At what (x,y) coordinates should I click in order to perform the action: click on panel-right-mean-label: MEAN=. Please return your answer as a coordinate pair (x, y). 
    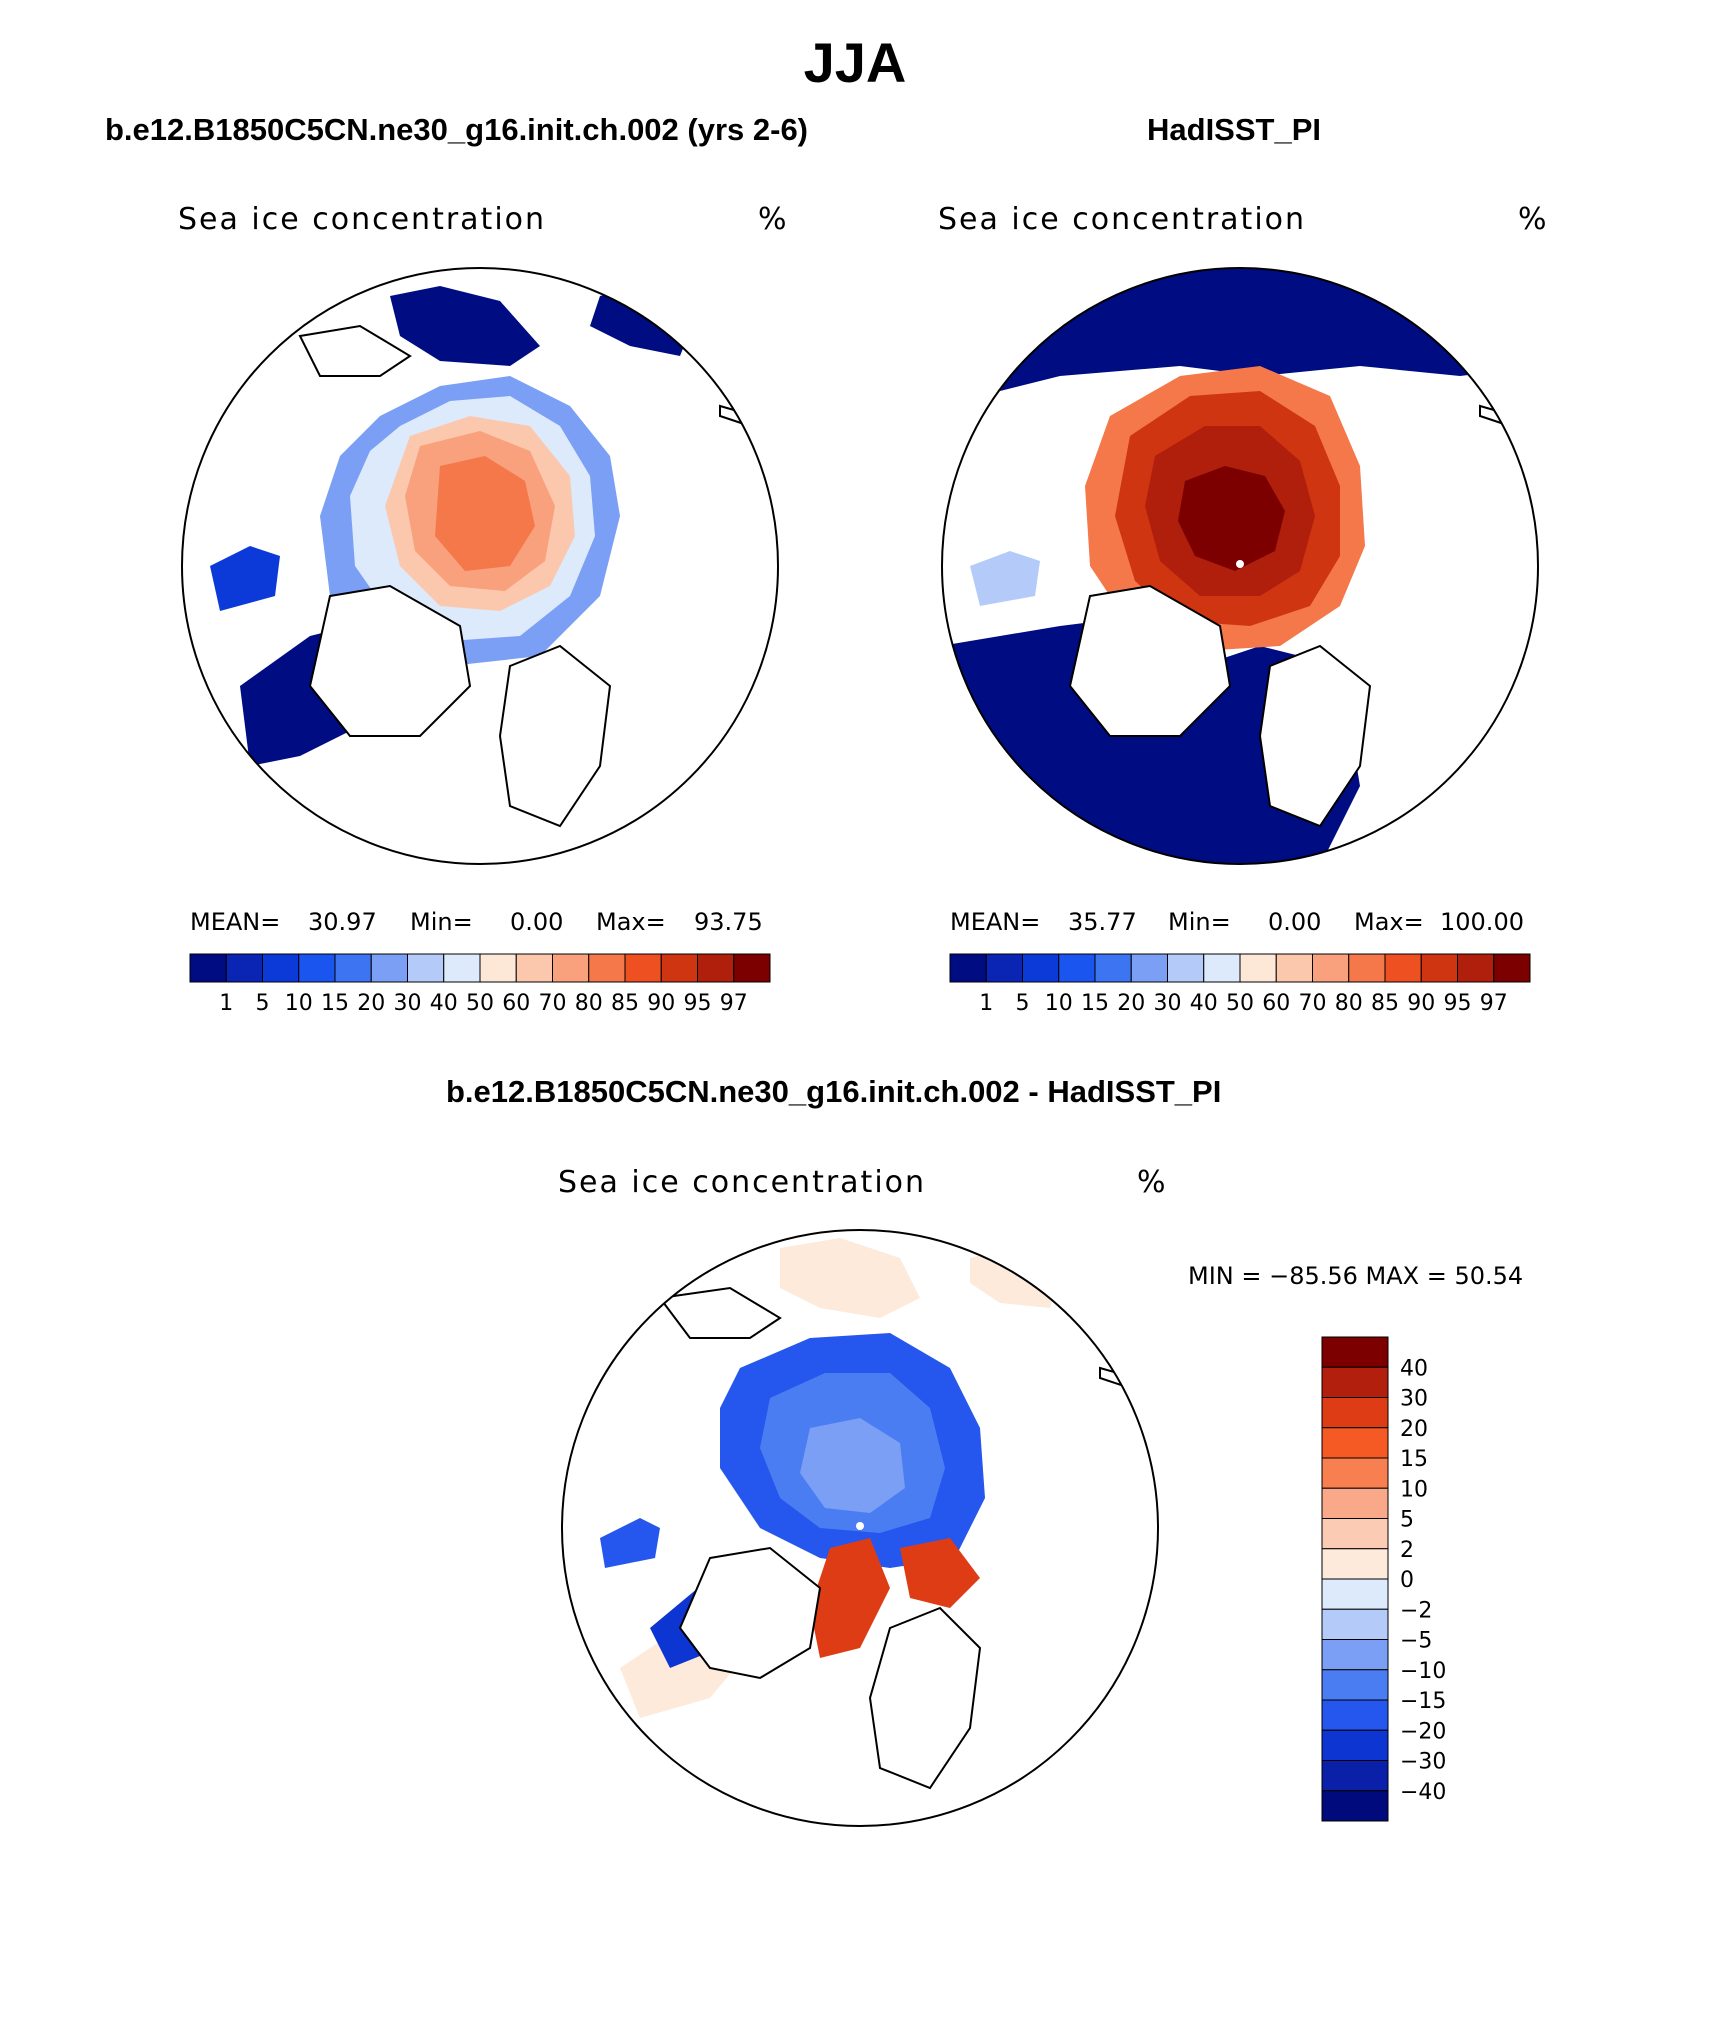
    Looking at the image, I should click on (995, 922).